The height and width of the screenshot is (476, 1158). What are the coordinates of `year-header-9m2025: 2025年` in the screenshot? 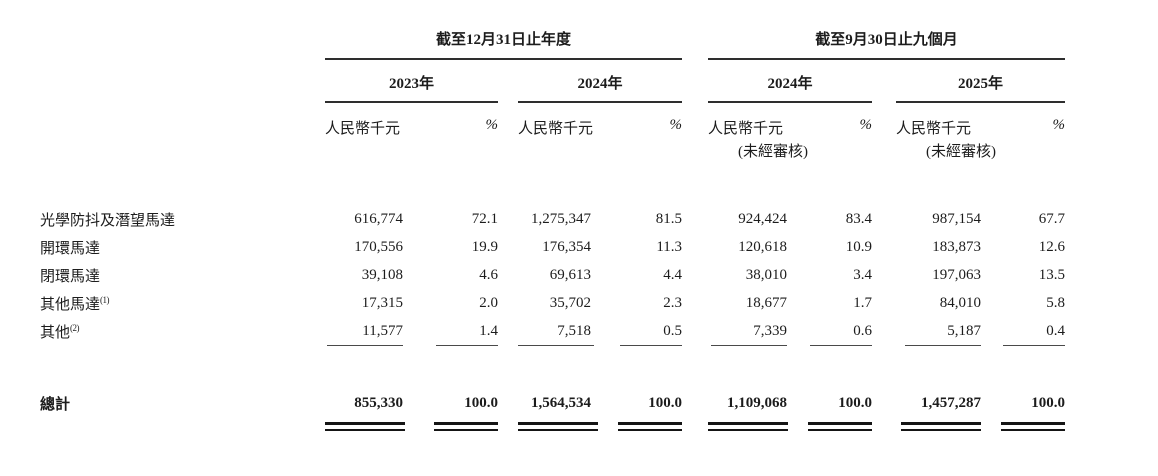 It's located at (981, 81).